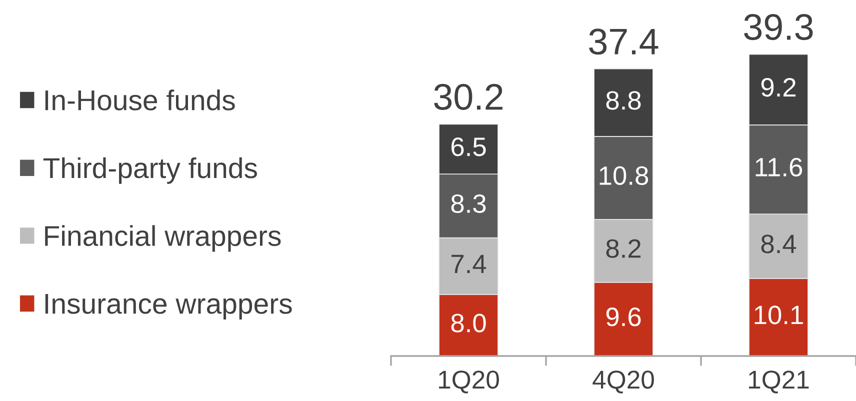 This screenshot has height=401, width=856. I want to click on total-label: 39.3, so click(778, 27).